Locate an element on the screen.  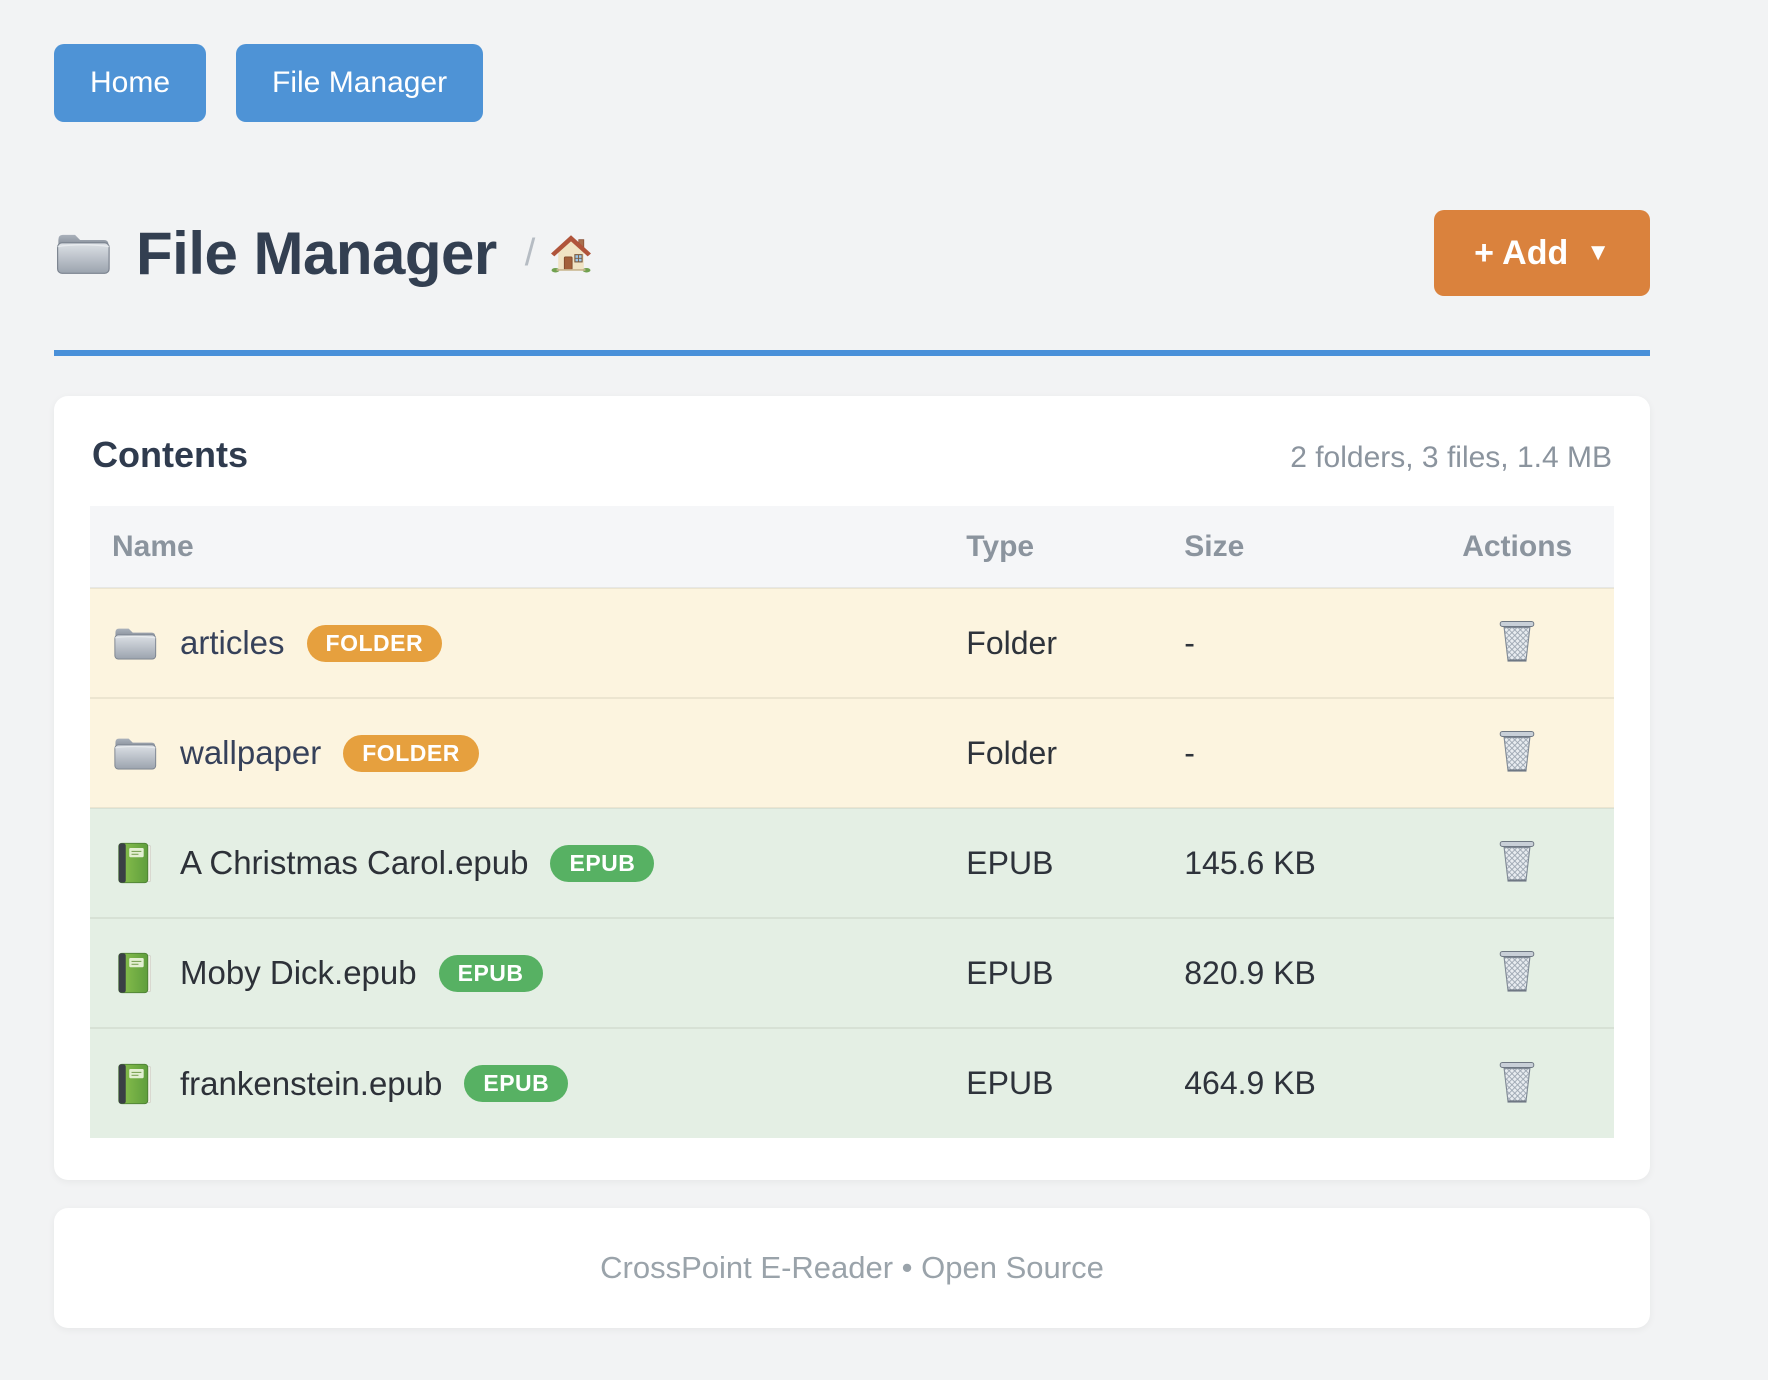
name-cell: A Christmas Carol.epub EPUB is located at coordinates (528, 863).